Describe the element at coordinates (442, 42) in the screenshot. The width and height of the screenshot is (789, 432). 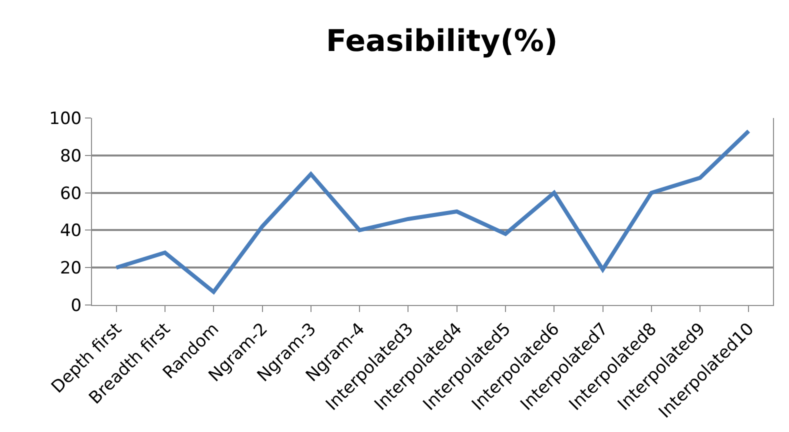
I see `chart-title: Feasibility(%)` at that location.